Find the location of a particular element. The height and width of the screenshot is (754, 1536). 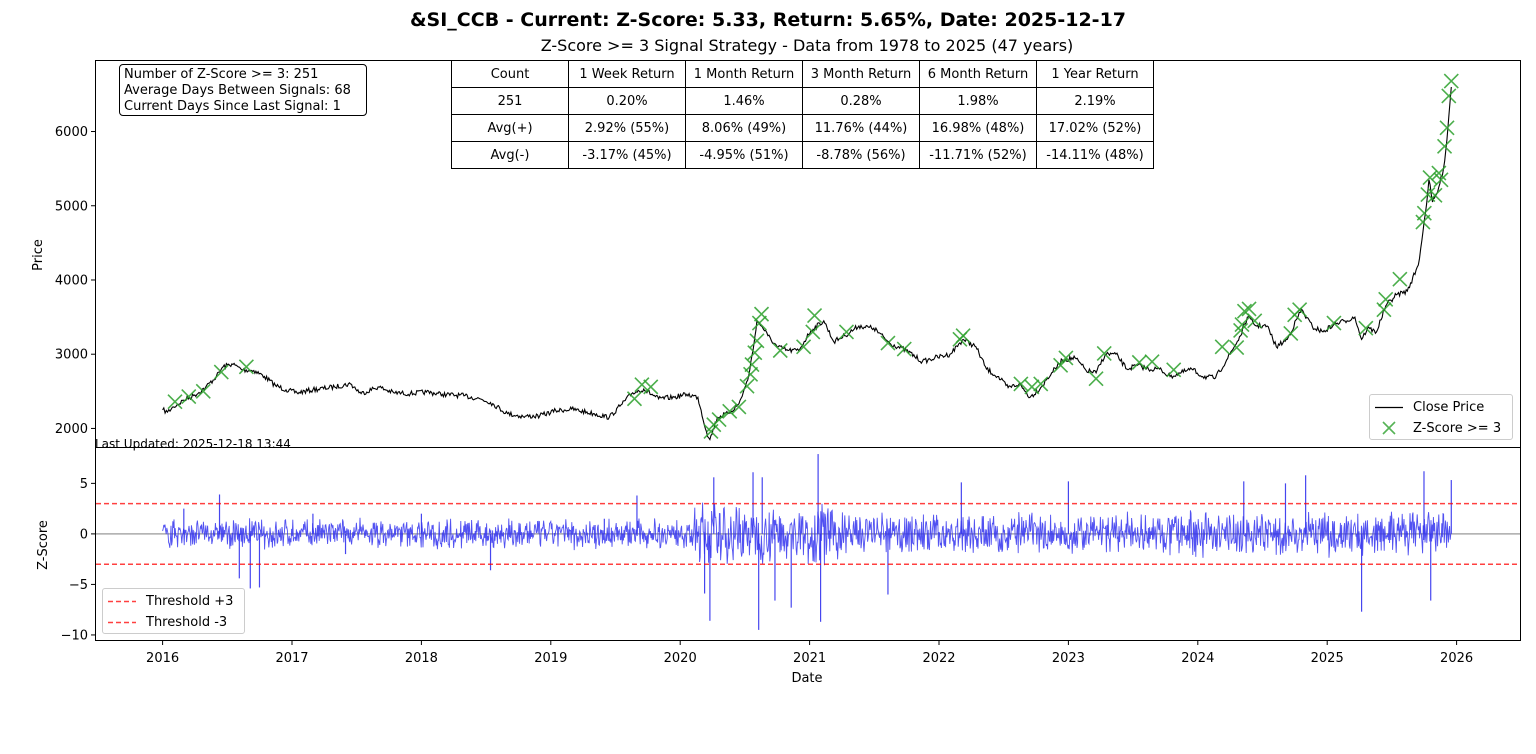

legend-label: Z-Score >= 3 is located at coordinates (1457, 428).